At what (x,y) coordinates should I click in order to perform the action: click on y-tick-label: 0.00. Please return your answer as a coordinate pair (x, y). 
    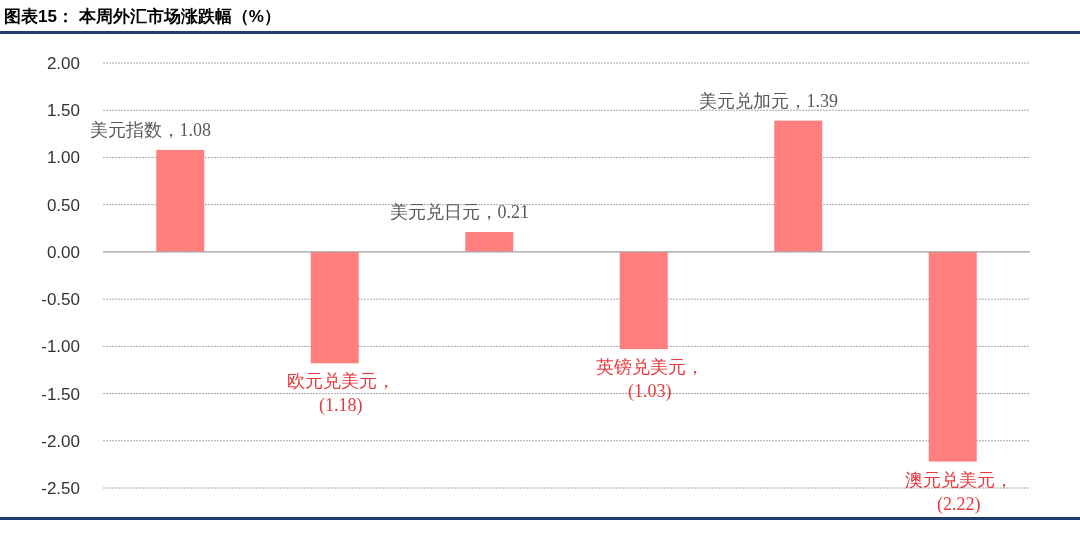
    Looking at the image, I should click on (63, 252).